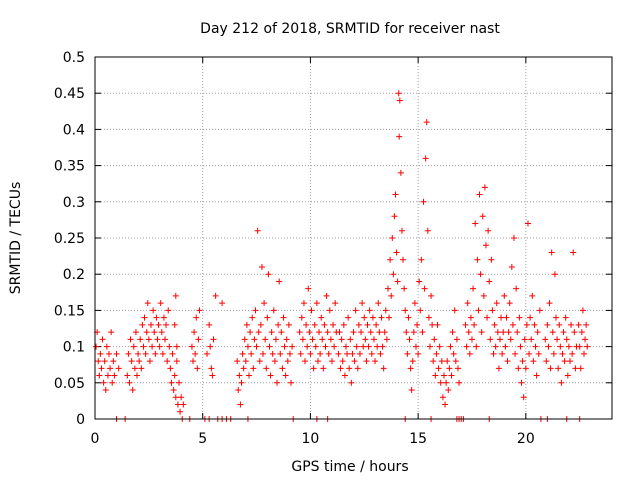 The width and height of the screenshot is (640, 480). What do you see at coordinates (74, 58) in the screenshot?
I see `y-tick-label: 0.5` at bounding box center [74, 58].